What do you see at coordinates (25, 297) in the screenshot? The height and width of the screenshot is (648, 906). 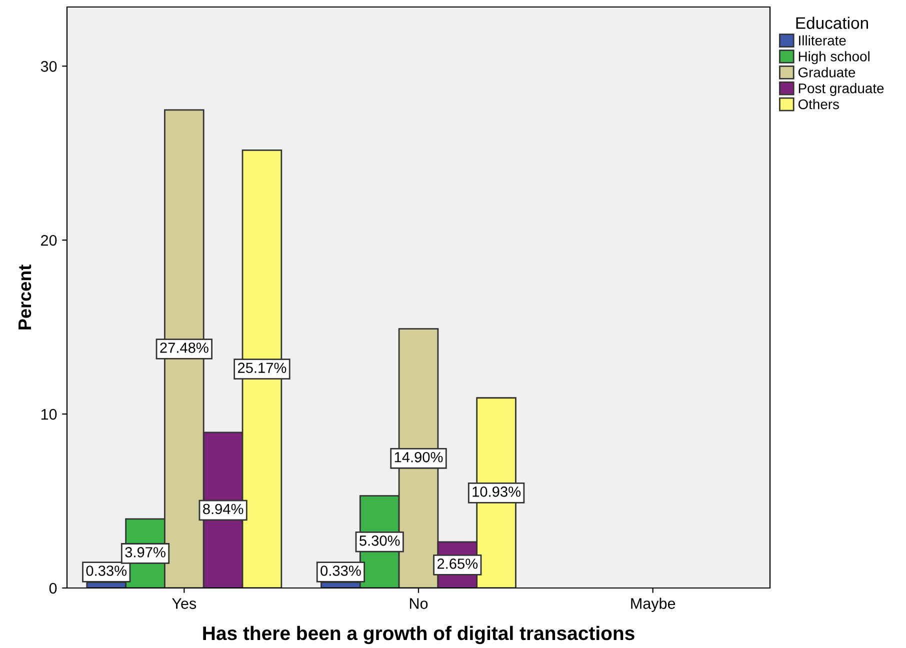 I see `y-axis-title: Percent` at bounding box center [25, 297].